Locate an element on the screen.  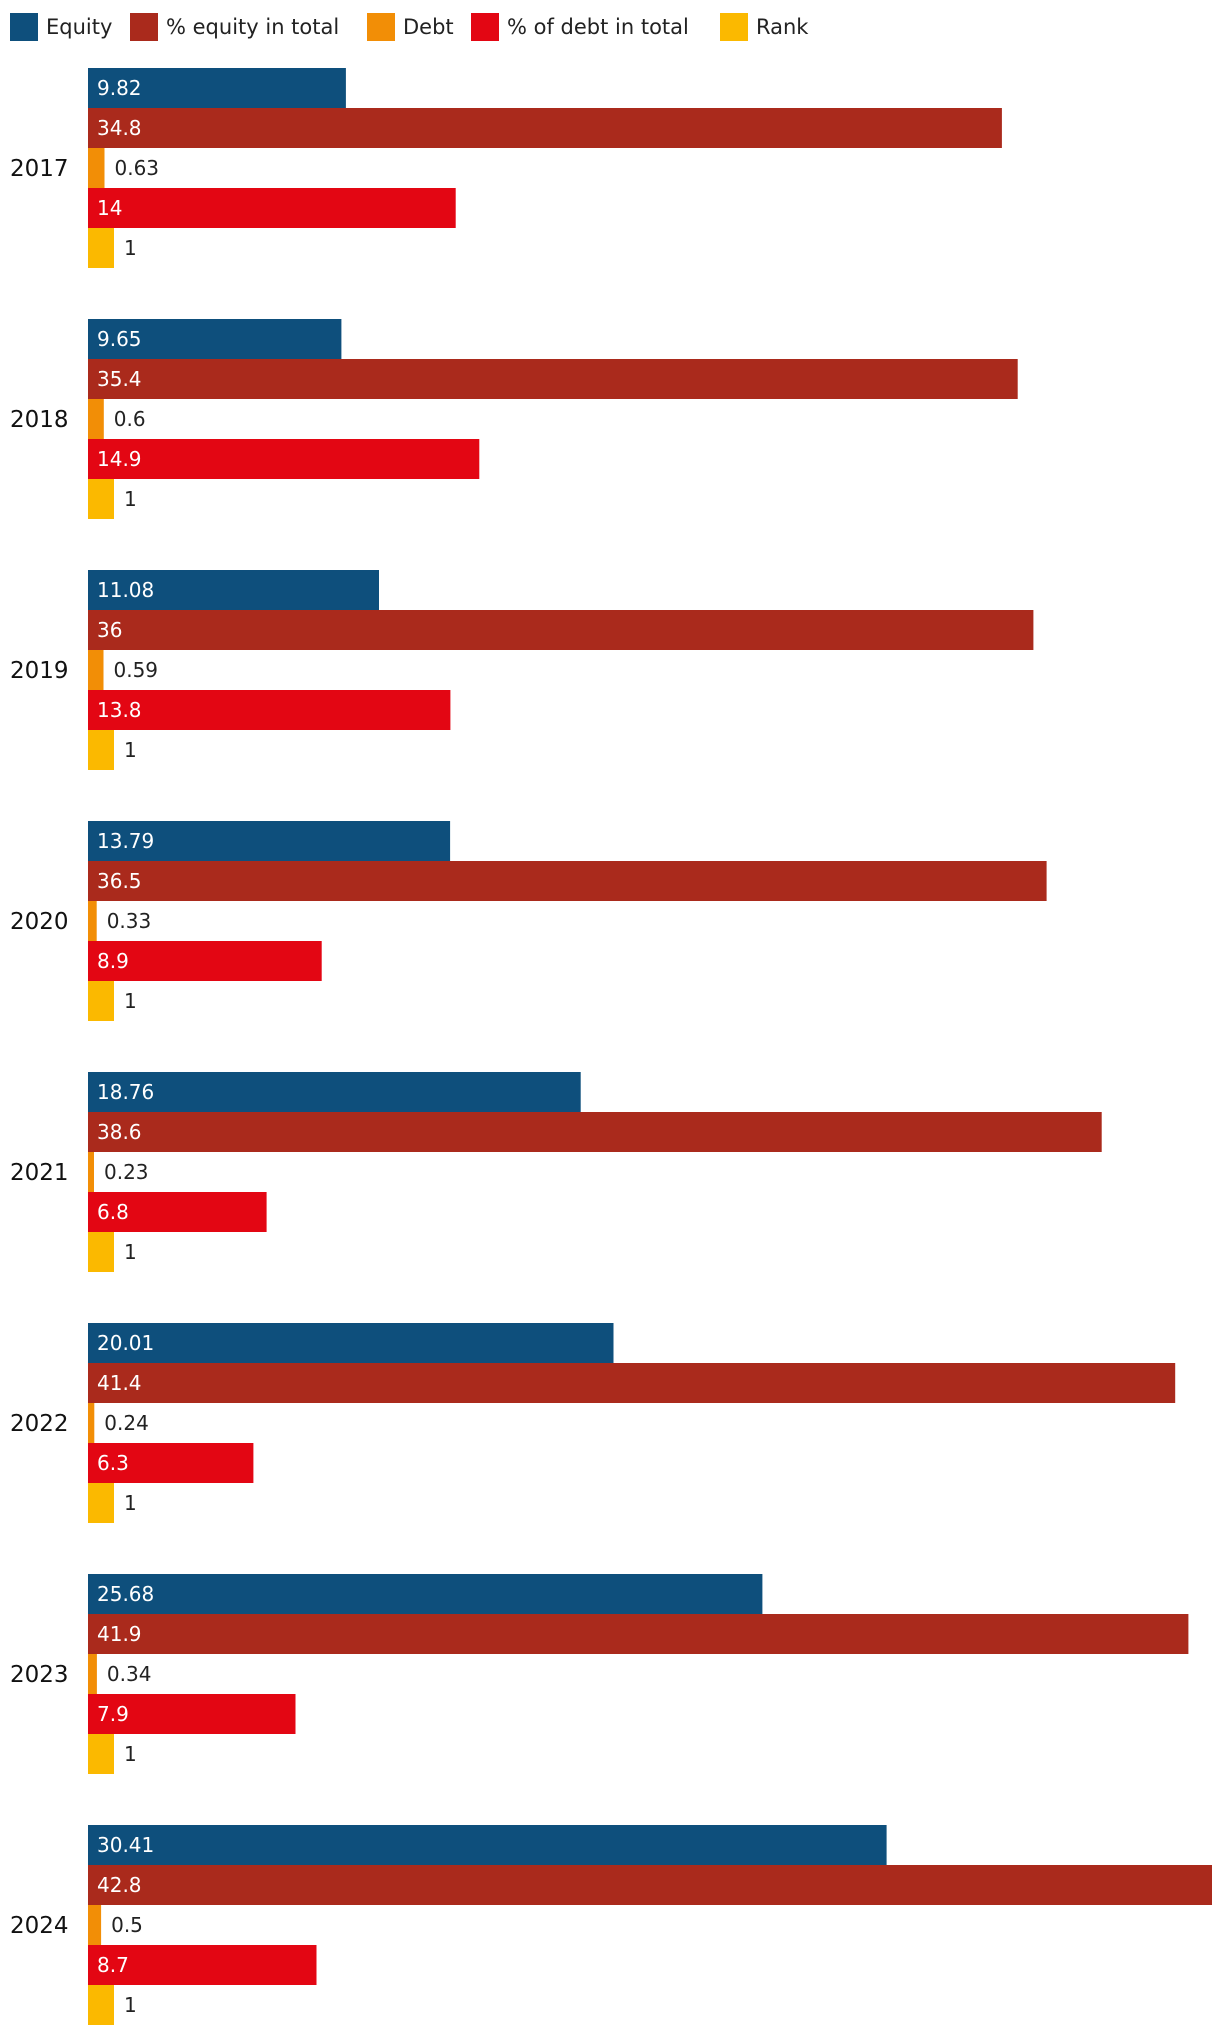
category-label-2021: 2021 is located at coordinates (39, 1173).